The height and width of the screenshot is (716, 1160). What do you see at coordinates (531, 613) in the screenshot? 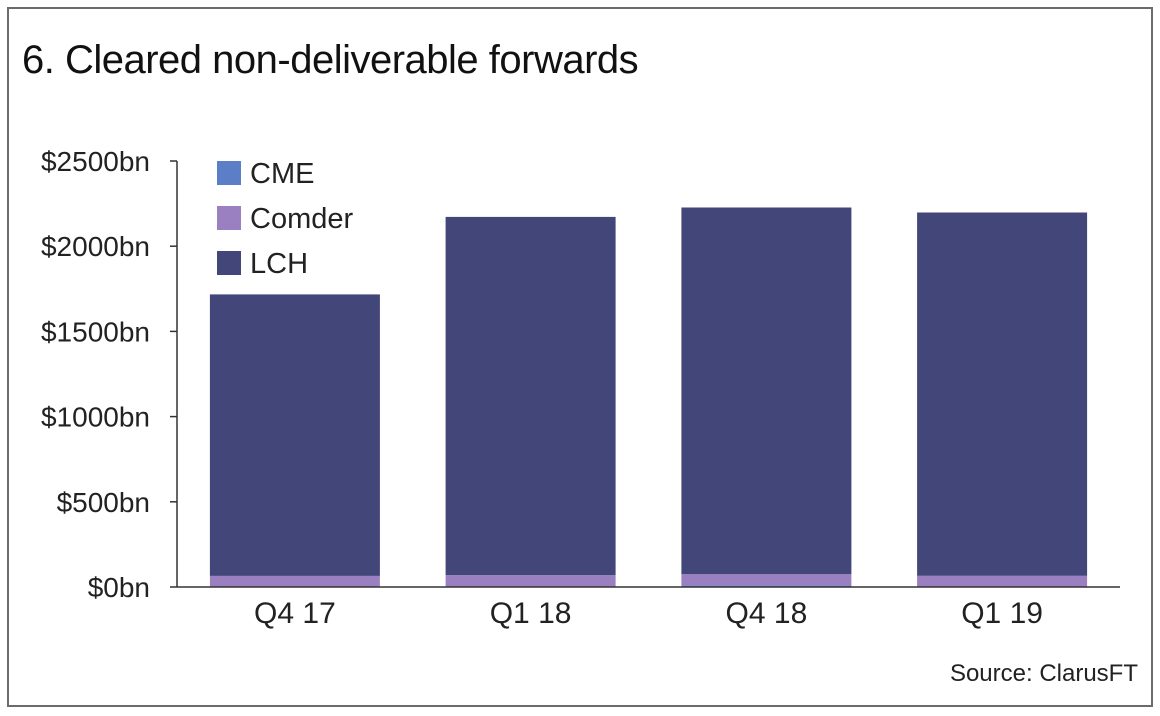
I see `x-tick-label: Q1 18` at bounding box center [531, 613].